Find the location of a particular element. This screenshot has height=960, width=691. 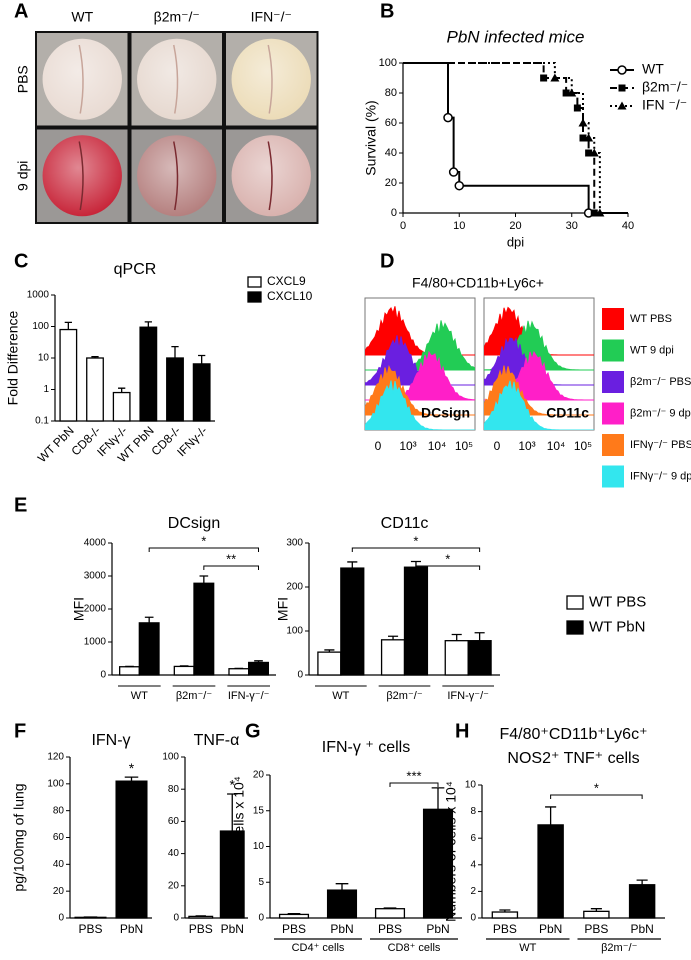

x-tick-label: 40 is located at coordinates (628, 226).